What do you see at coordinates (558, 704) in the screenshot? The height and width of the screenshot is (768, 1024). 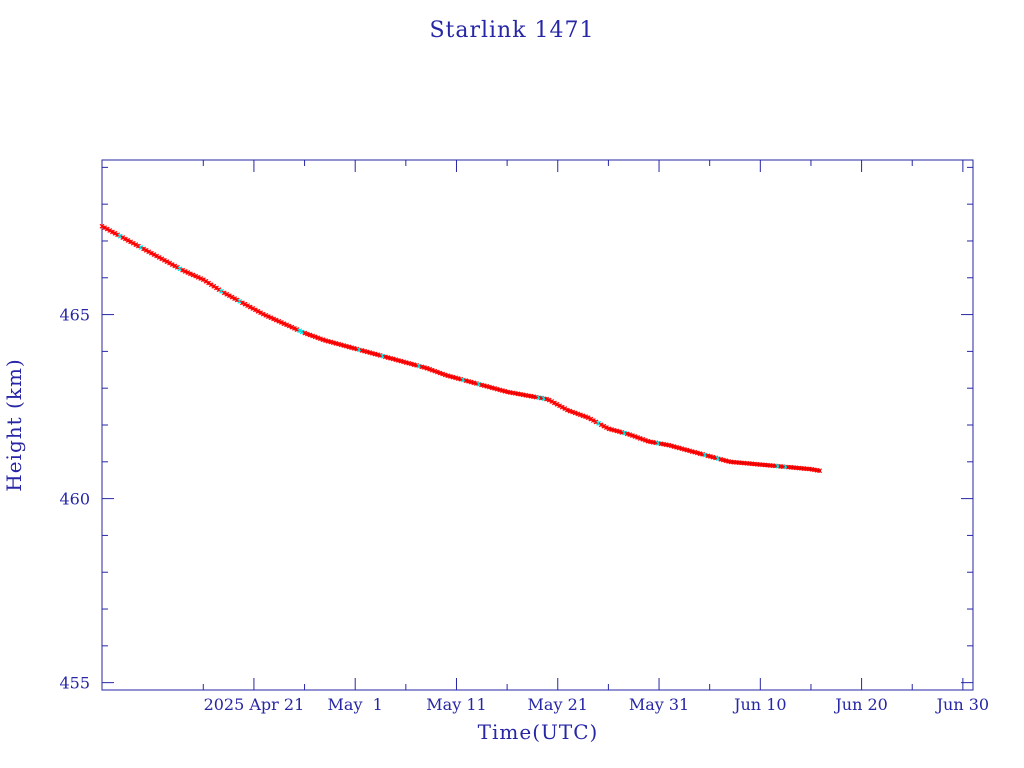 I see `x-tick-label: May 21` at bounding box center [558, 704].